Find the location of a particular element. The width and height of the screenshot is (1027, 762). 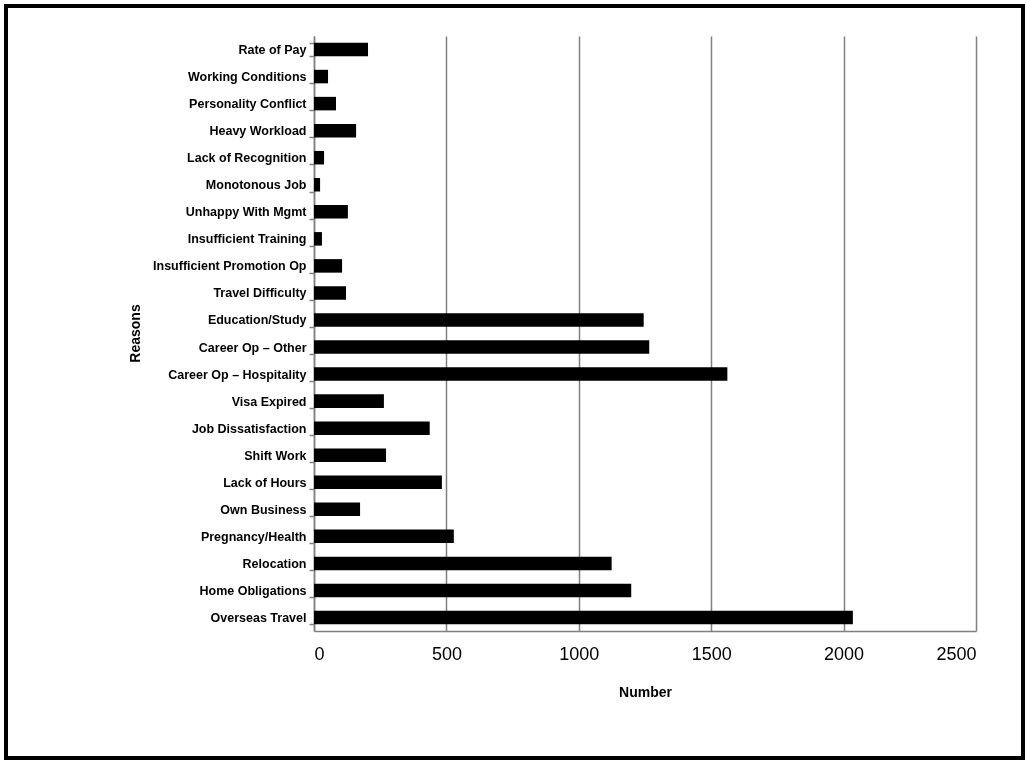

y-tick-label: Overseas Travel is located at coordinates (258, 617).